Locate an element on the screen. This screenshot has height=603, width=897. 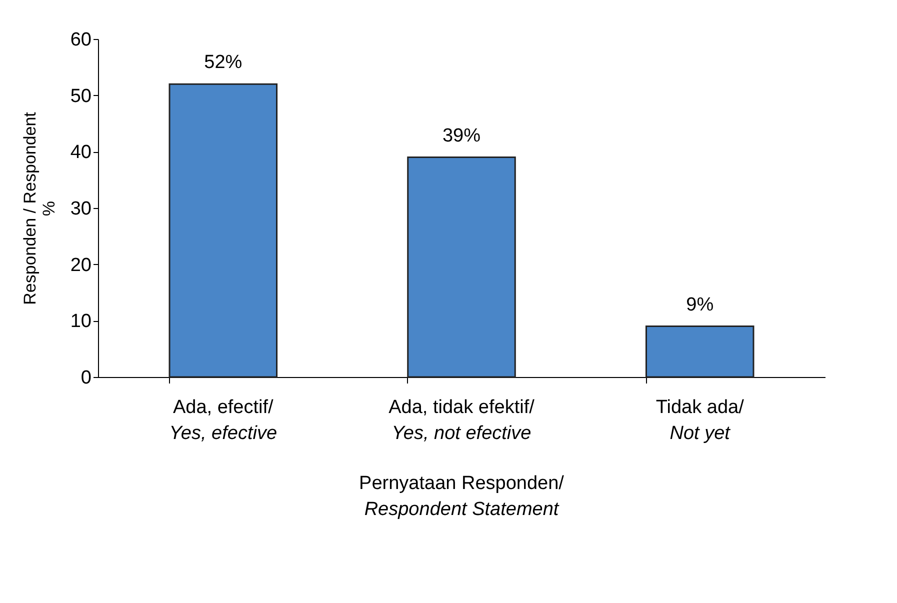
y-tick-label: 40 is located at coordinates (81, 153).